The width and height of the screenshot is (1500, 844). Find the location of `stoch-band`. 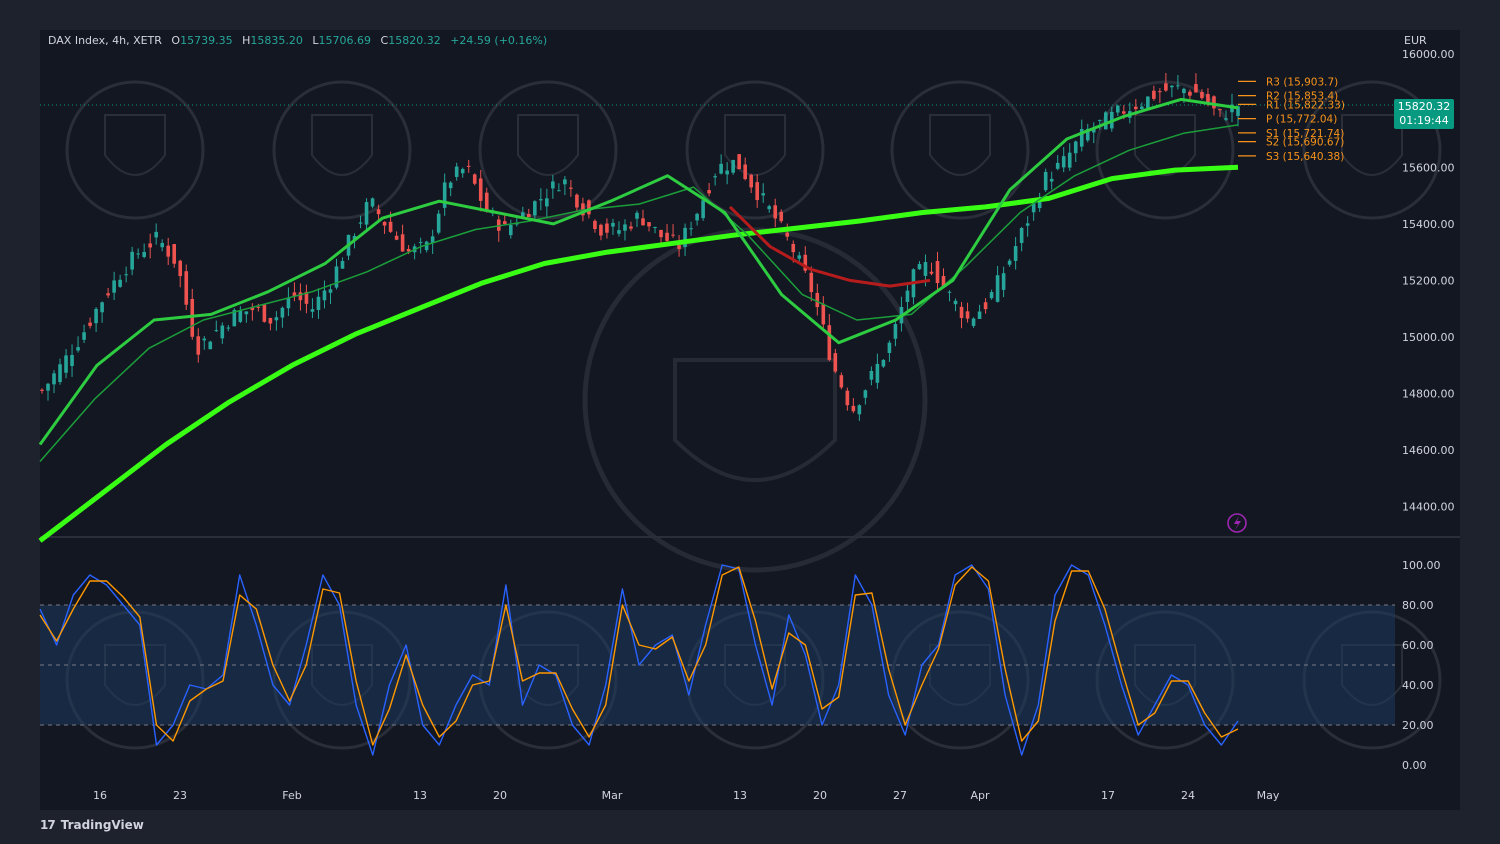

stoch-band is located at coordinates (717, 665).